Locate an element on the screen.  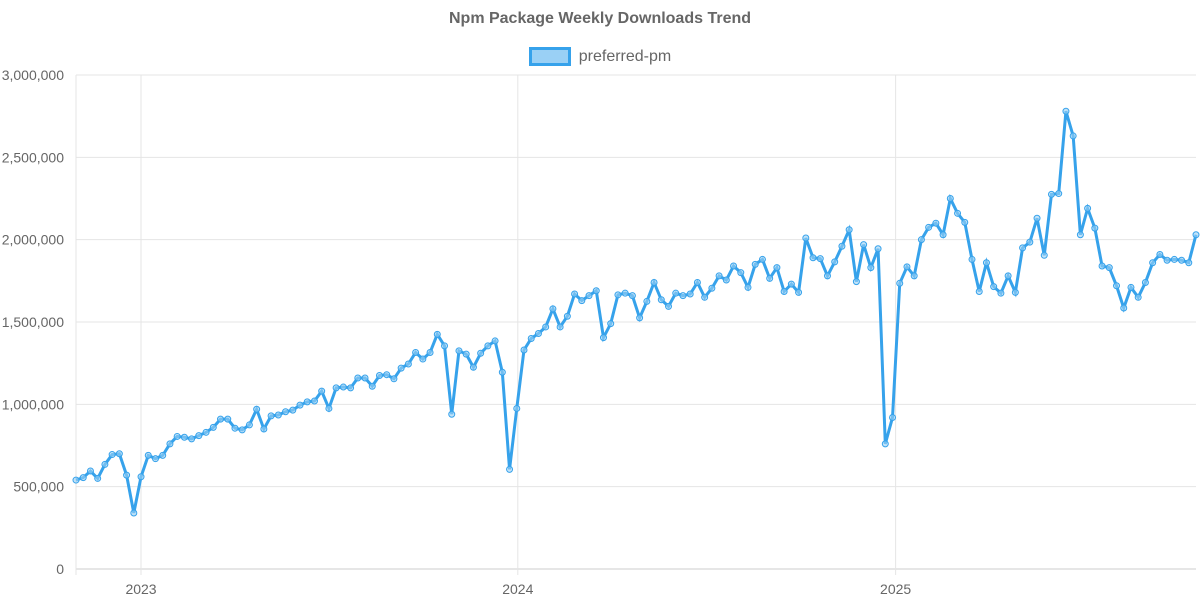
y-tick-label: 1,000,000 is located at coordinates (33, 404).